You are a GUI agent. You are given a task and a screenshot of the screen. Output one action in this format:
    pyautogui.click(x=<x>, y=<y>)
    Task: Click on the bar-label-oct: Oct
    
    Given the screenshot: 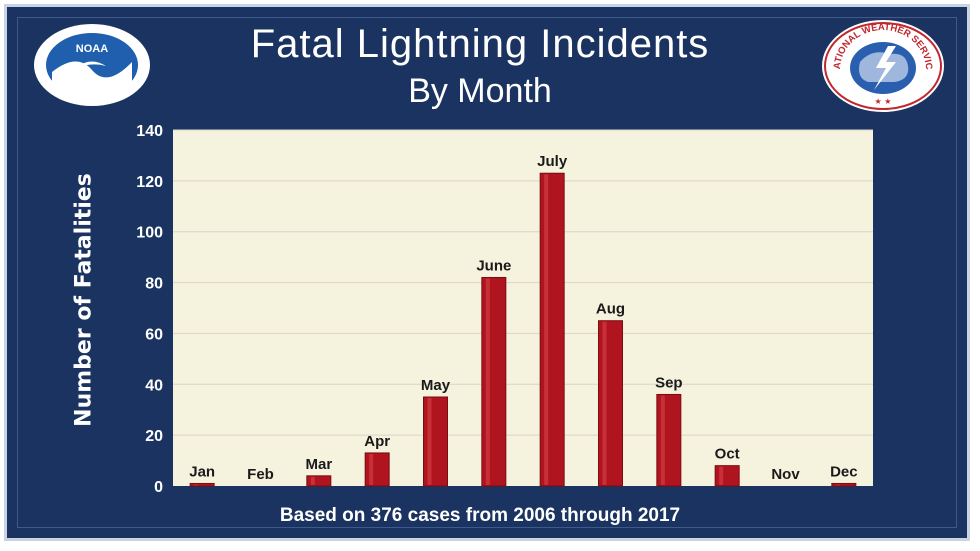 What is the action you would take?
    pyautogui.click(x=727, y=454)
    